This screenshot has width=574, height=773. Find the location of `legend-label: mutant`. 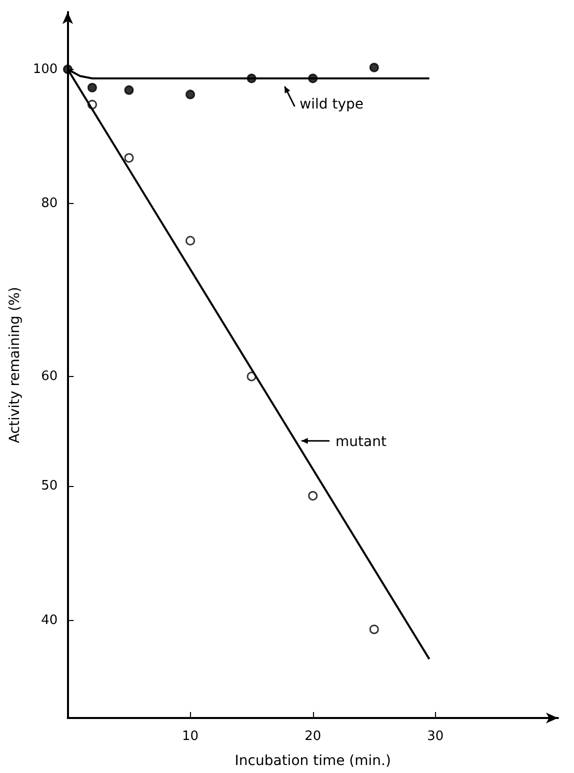

legend-label: mutant is located at coordinates (361, 442).